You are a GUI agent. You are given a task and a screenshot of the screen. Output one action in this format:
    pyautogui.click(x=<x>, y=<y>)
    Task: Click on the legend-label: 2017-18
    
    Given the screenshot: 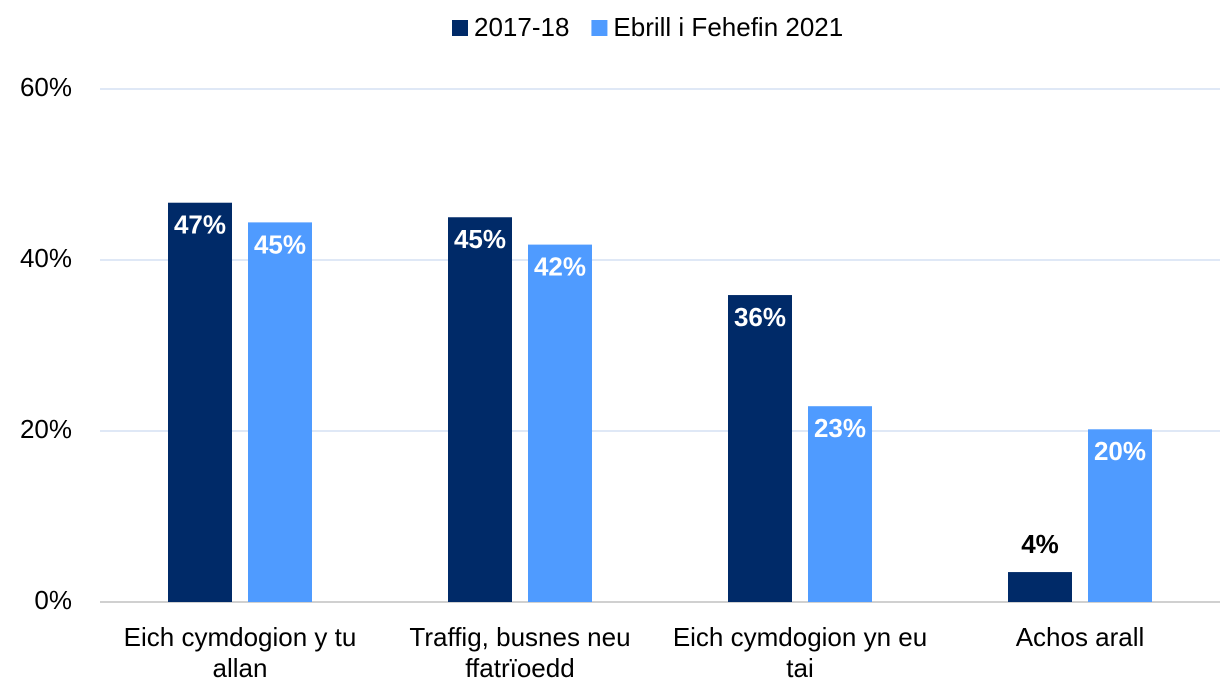 What is the action you would take?
    pyautogui.click(x=521, y=27)
    